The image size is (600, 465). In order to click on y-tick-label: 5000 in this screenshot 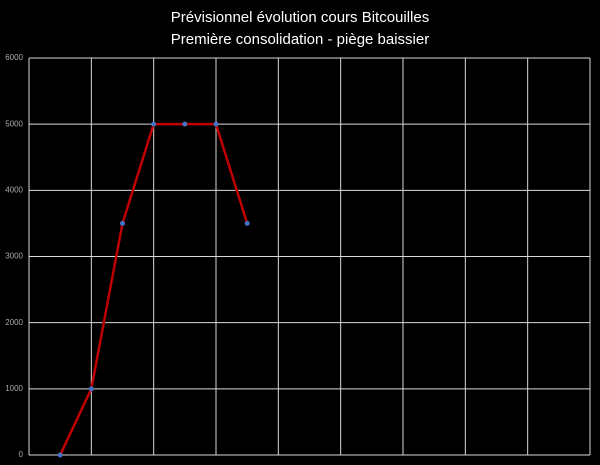, I will do `click(14, 123)`.